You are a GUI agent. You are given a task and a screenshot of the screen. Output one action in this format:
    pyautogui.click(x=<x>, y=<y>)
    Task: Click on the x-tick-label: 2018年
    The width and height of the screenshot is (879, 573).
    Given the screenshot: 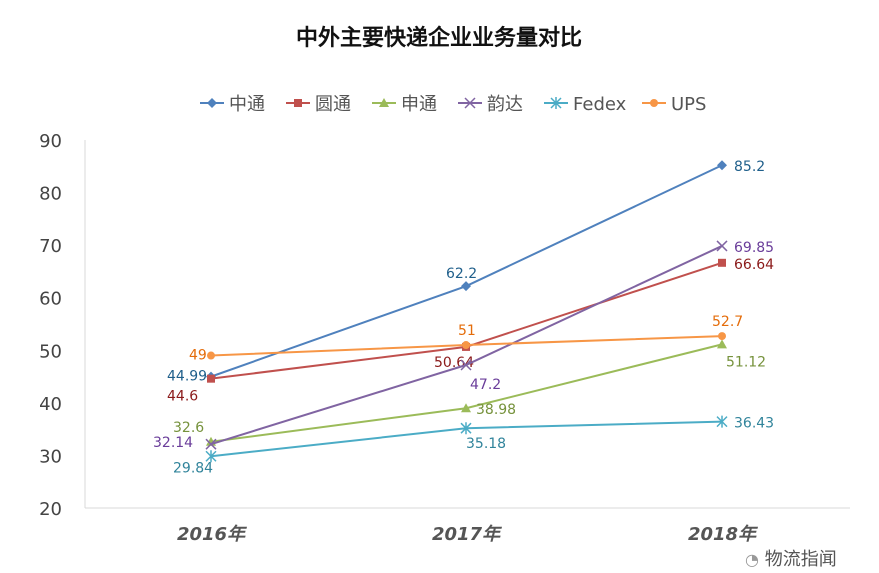 What is the action you would take?
    pyautogui.click(x=723, y=534)
    